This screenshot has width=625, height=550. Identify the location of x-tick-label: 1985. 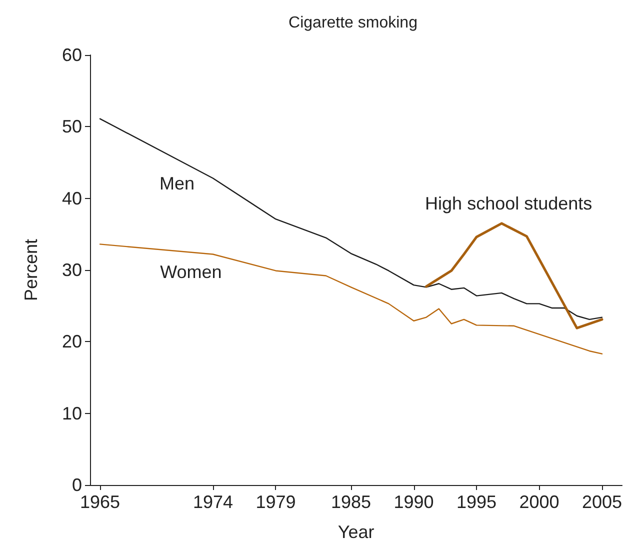
(351, 502).